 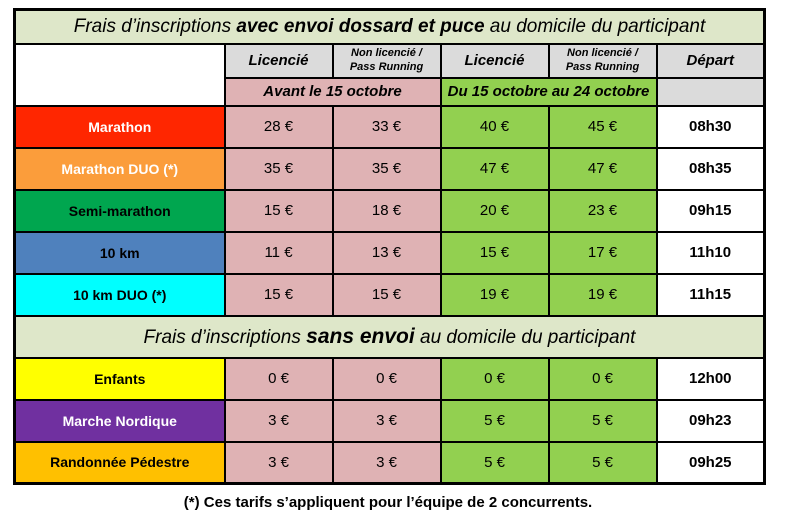 I want to click on period-before: Avant le 15 octobre, so click(x=332, y=91).